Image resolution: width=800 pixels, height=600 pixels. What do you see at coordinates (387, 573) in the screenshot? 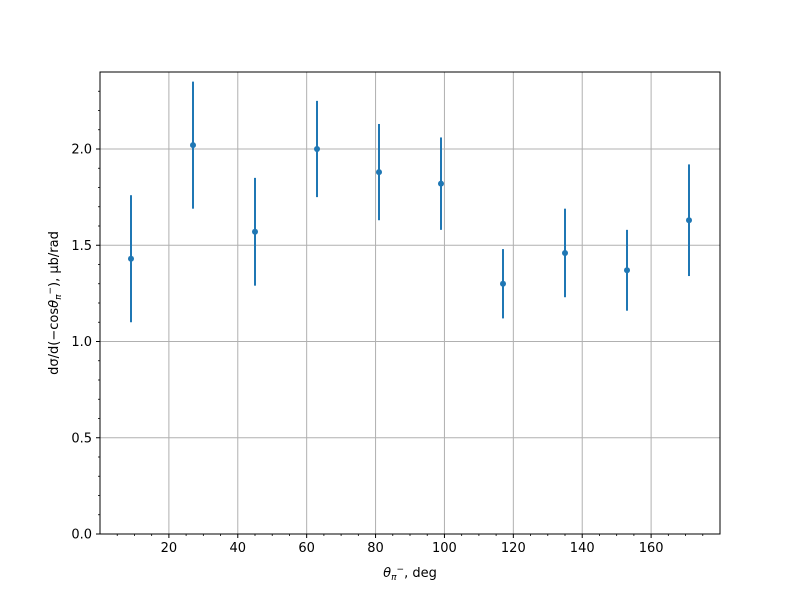
I see `x-axis-label-theta: θ` at bounding box center [387, 573].